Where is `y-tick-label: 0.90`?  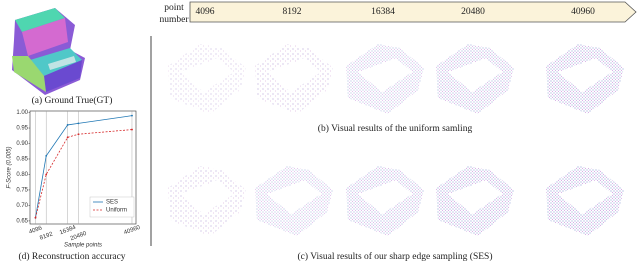 y-tick-label: 0.90 is located at coordinates (22, 144).